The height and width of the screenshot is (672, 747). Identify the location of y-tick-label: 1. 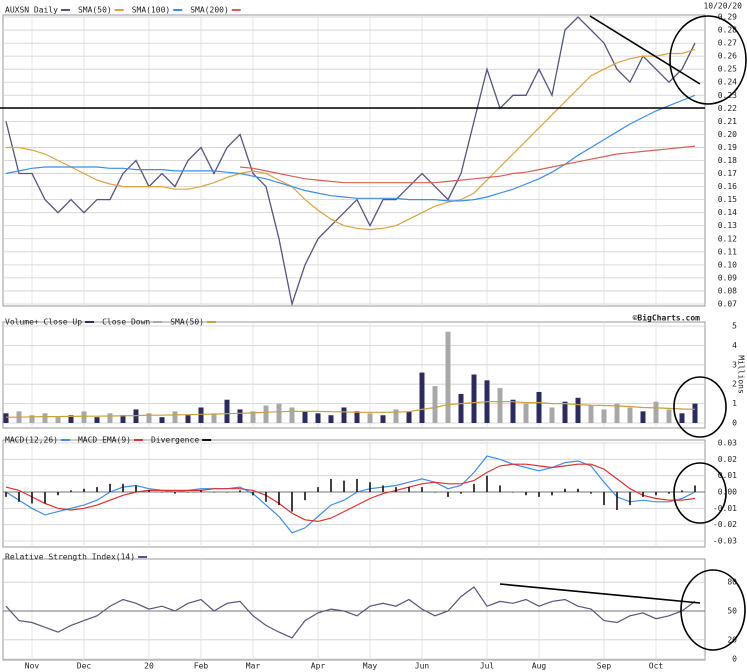
(734, 403).